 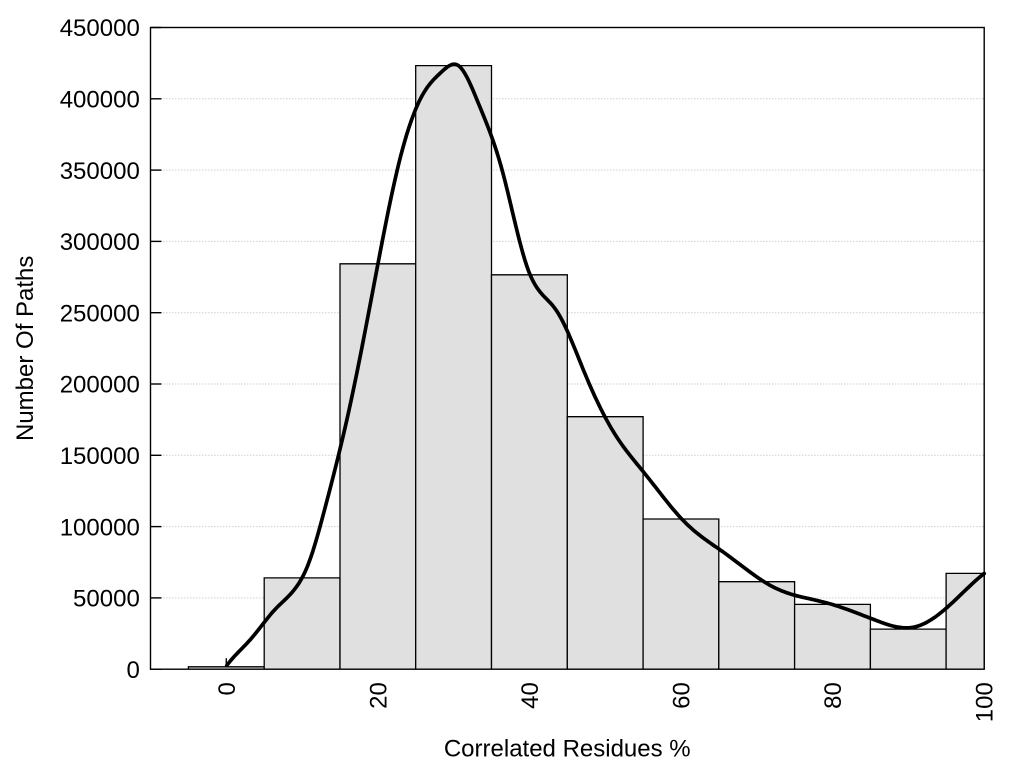 What do you see at coordinates (100, 456) in the screenshot?
I see `svg-text: 150000` at bounding box center [100, 456].